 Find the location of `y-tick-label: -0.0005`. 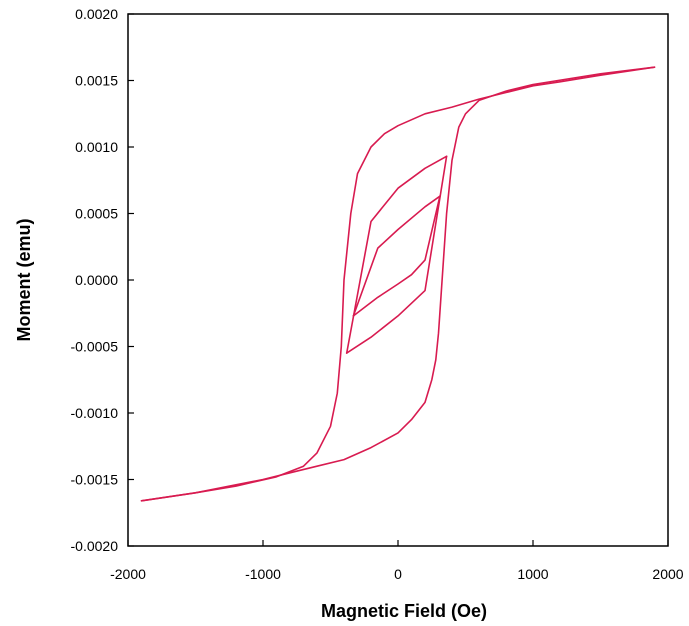

y-tick-label: -0.0005 is located at coordinates (95, 347).